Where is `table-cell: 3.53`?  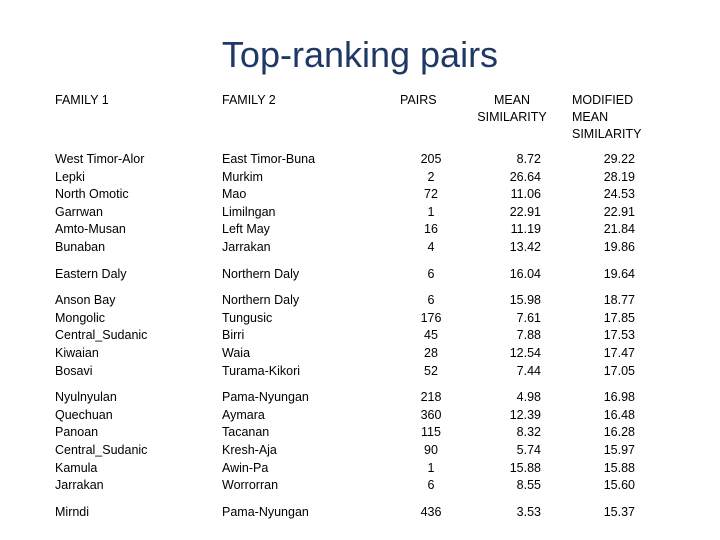
table-cell: 3.53 is located at coordinates (528, 511).